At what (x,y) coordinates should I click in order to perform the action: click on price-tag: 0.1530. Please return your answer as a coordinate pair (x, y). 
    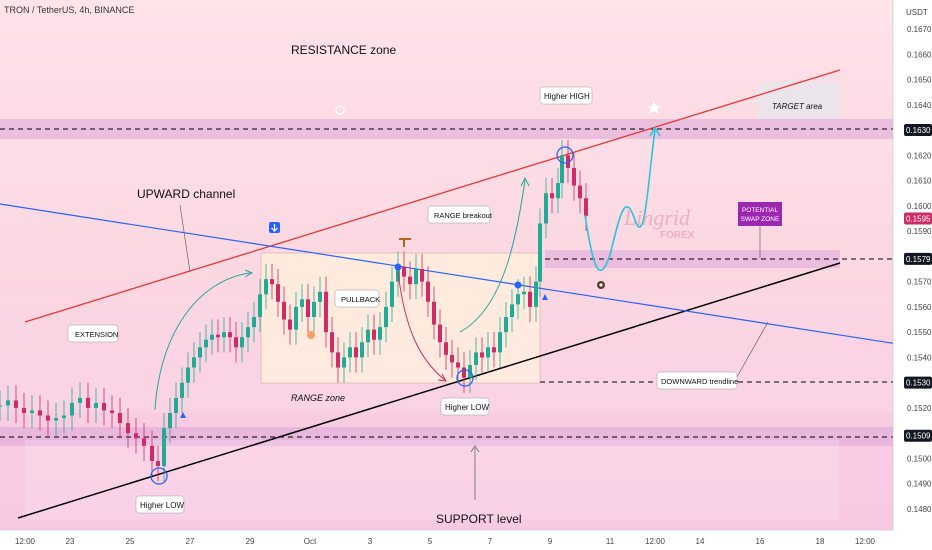
    Looking at the image, I should click on (918, 383).